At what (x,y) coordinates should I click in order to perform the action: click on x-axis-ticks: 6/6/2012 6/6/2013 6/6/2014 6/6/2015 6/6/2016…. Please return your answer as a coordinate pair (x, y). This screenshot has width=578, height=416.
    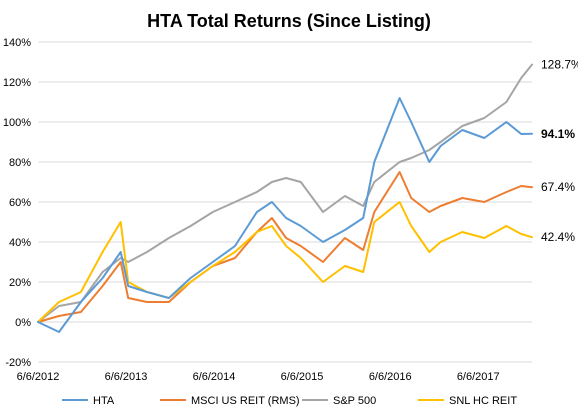
    Looking at the image, I should click on (258, 377).